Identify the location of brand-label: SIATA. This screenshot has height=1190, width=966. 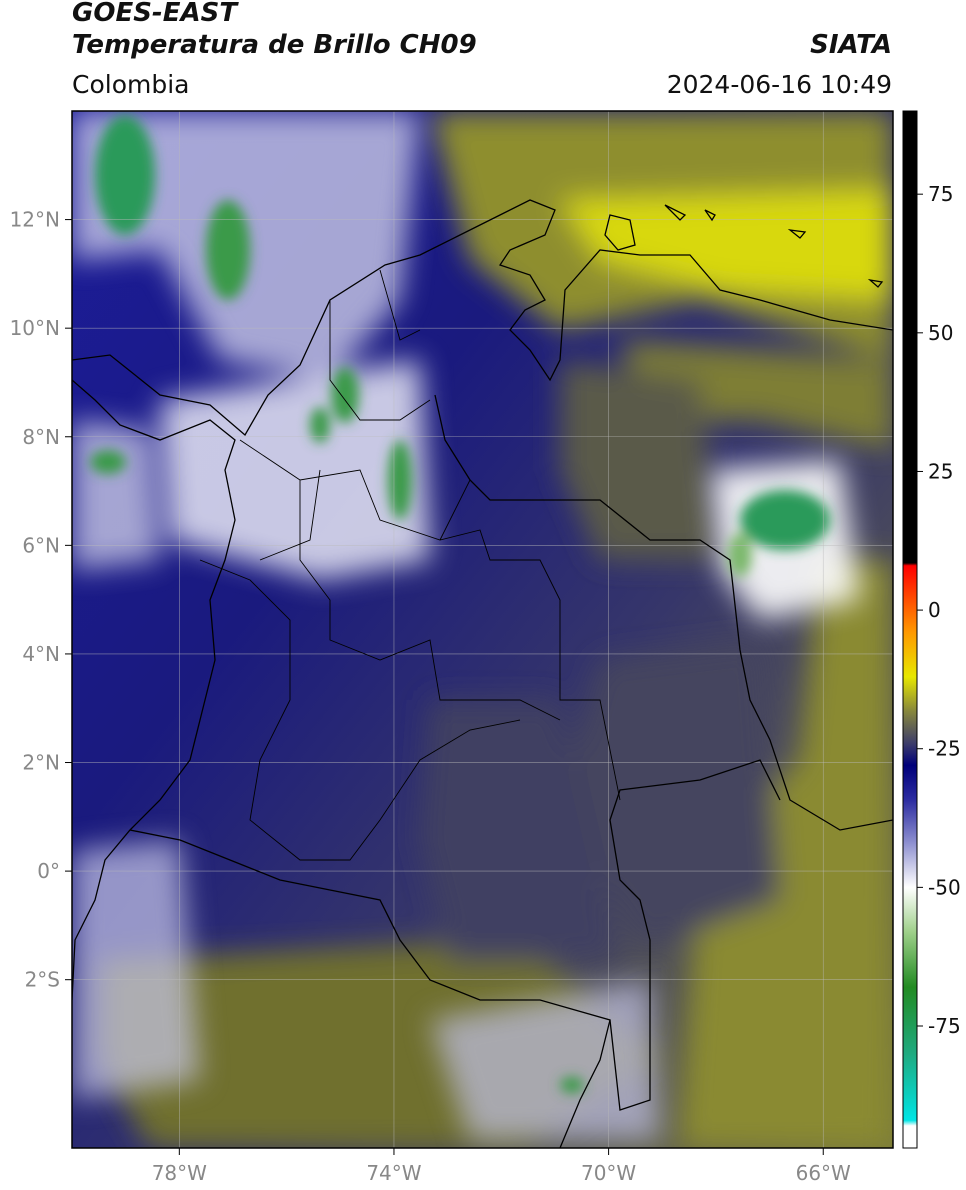
(851, 45).